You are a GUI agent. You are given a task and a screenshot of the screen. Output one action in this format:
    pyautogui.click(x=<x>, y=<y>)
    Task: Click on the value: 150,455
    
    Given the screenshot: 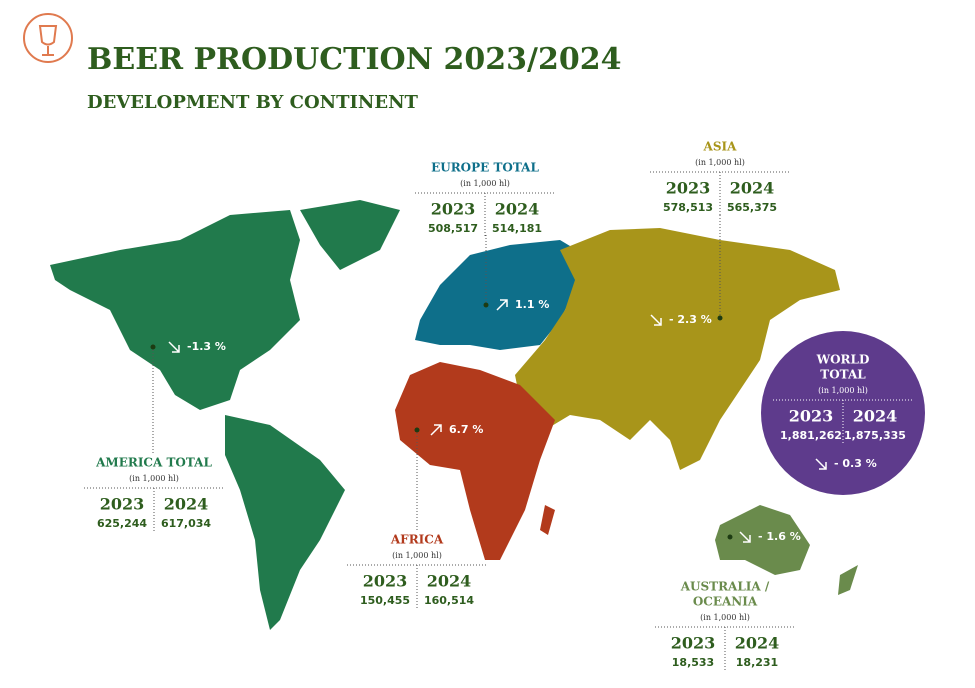 What is the action you would take?
    pyautogui.click(x=385, y=600)
    